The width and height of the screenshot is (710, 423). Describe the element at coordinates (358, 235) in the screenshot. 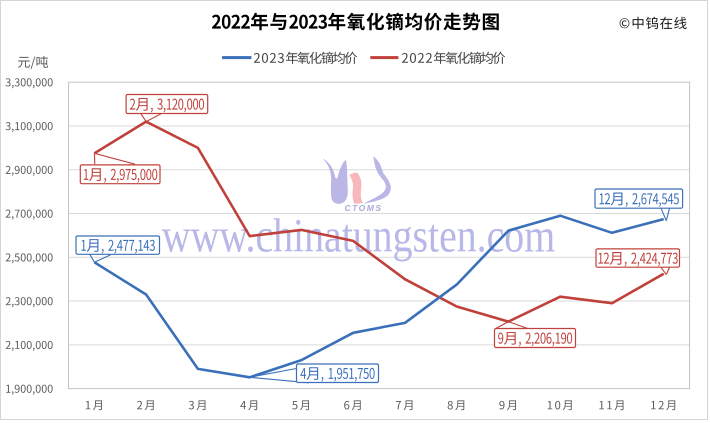

I see `svg-text: www.chinatungsten.com` at that location.